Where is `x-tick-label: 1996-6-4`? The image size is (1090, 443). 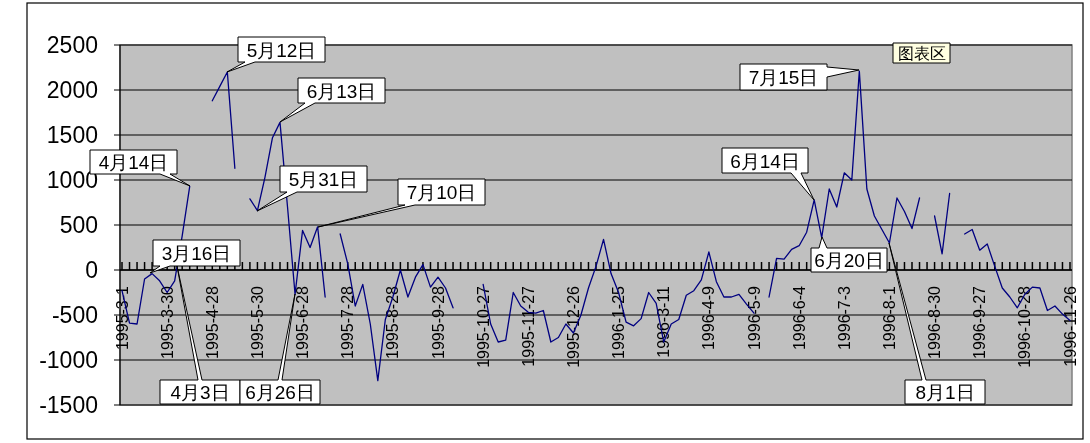 x-tick-label: 1996-6-4 is located at coordinates (799, 318).